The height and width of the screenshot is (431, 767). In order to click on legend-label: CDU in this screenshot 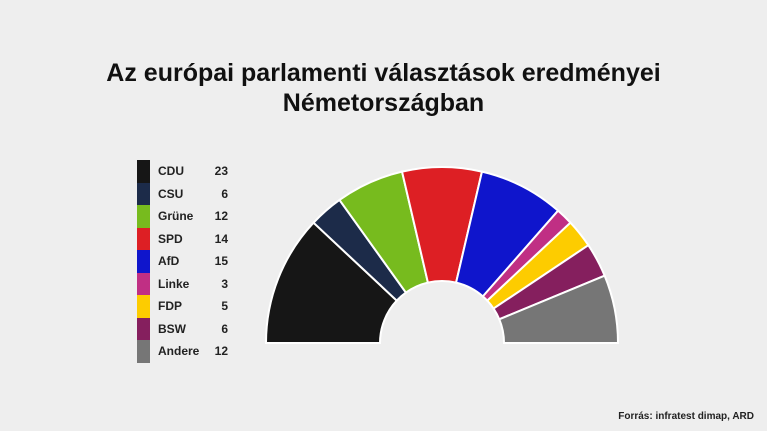, I will do `click(171, 171)`.